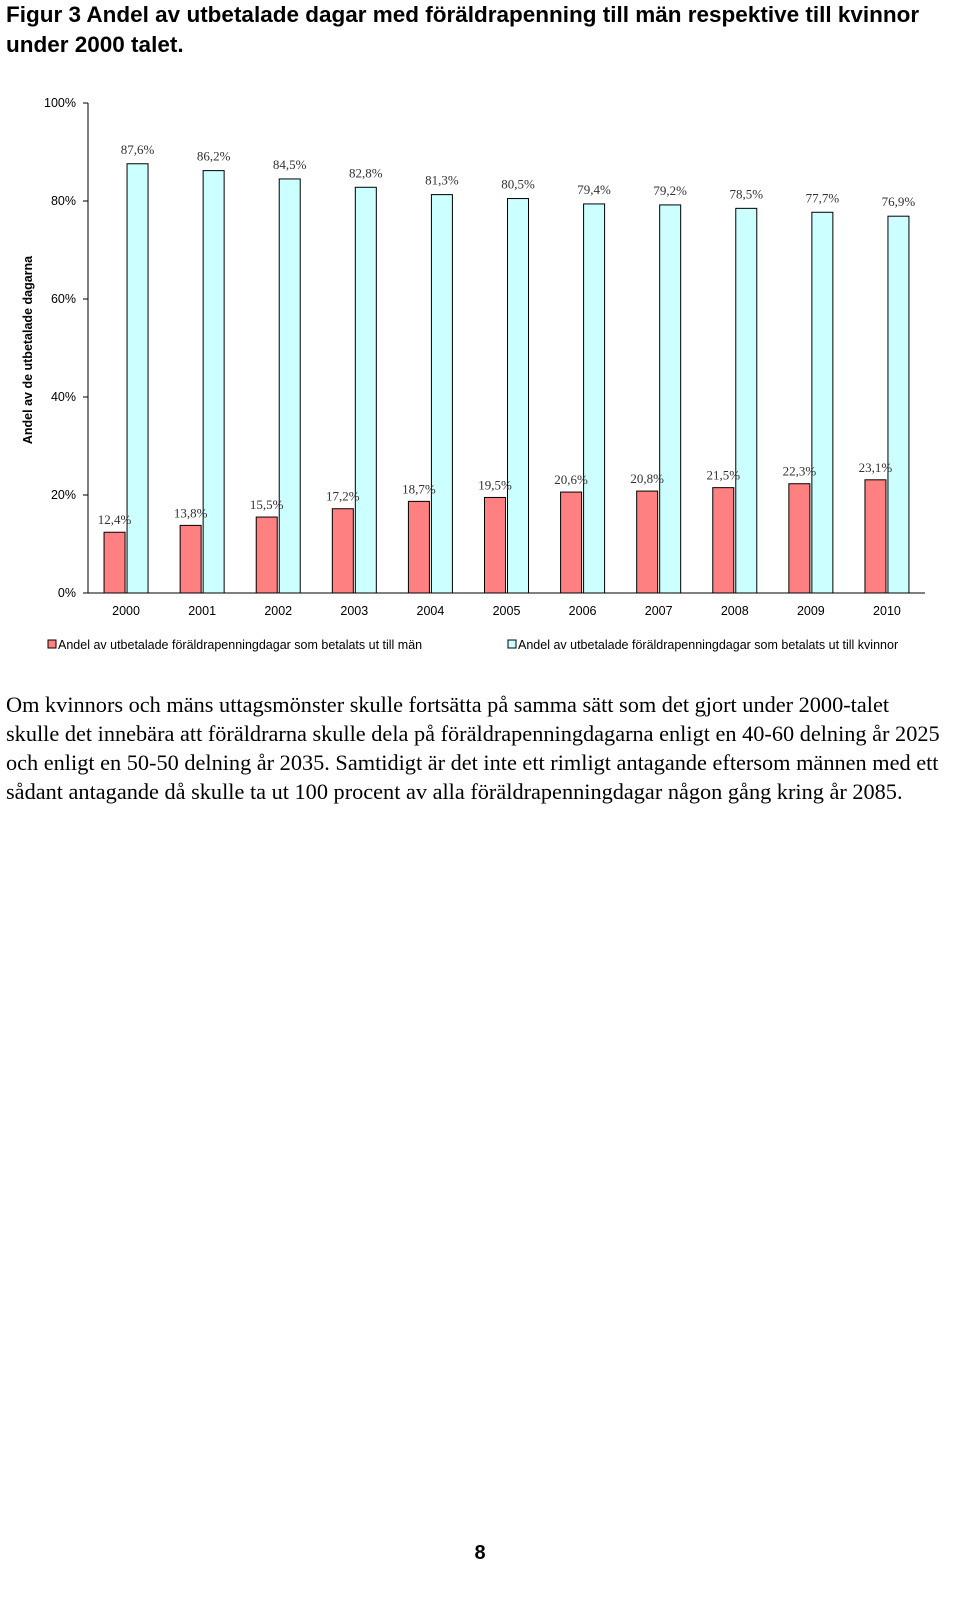 This screenshot has height=1605, width=960. What do you see at coordinates (480, 1553) in the screenshot?
I see `page-number: 8` at bounding box center [480, 1553].